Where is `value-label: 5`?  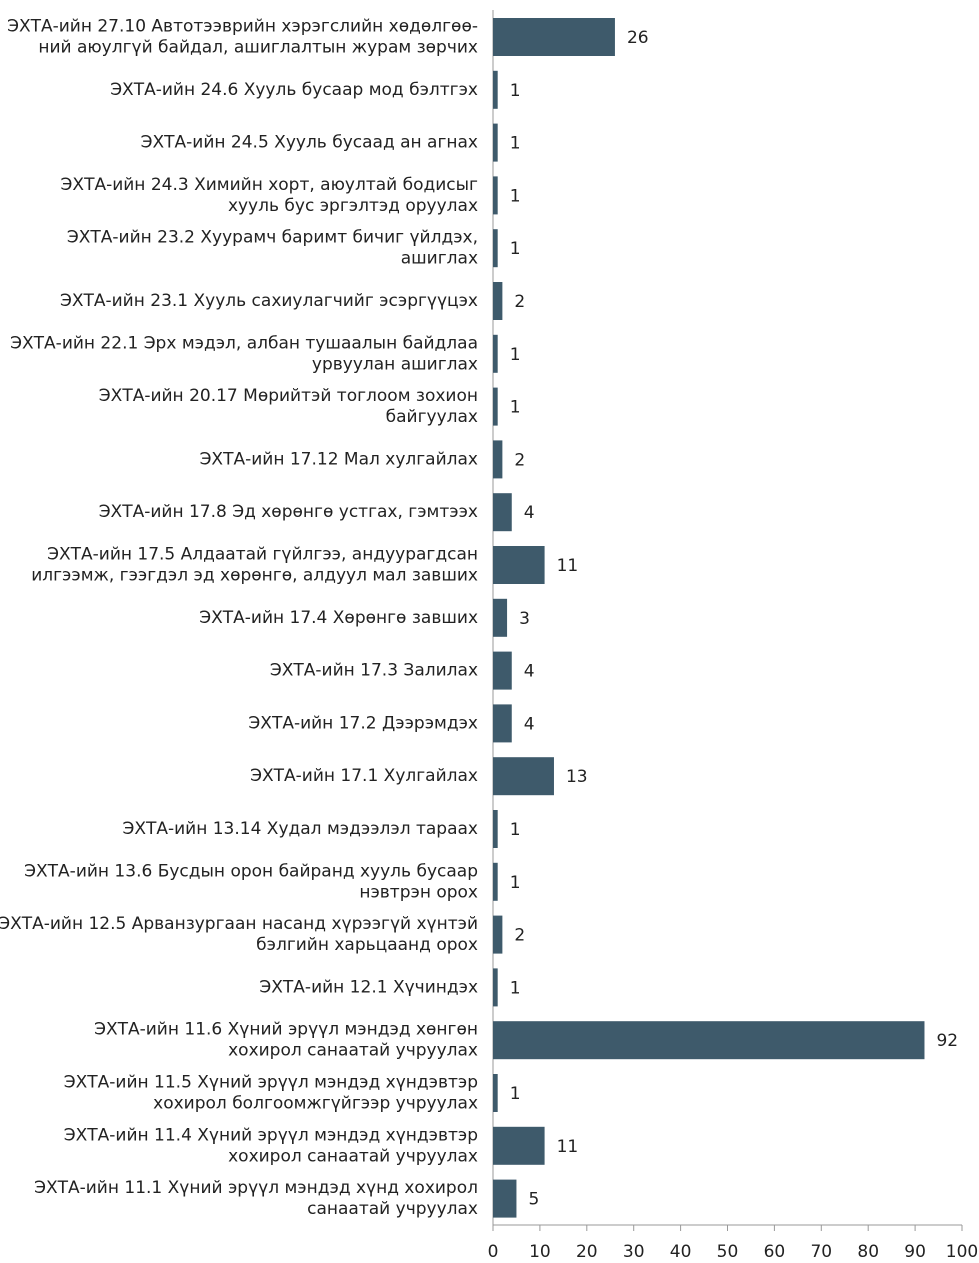
value-label: 5 is located at coordinates (533, 1200).